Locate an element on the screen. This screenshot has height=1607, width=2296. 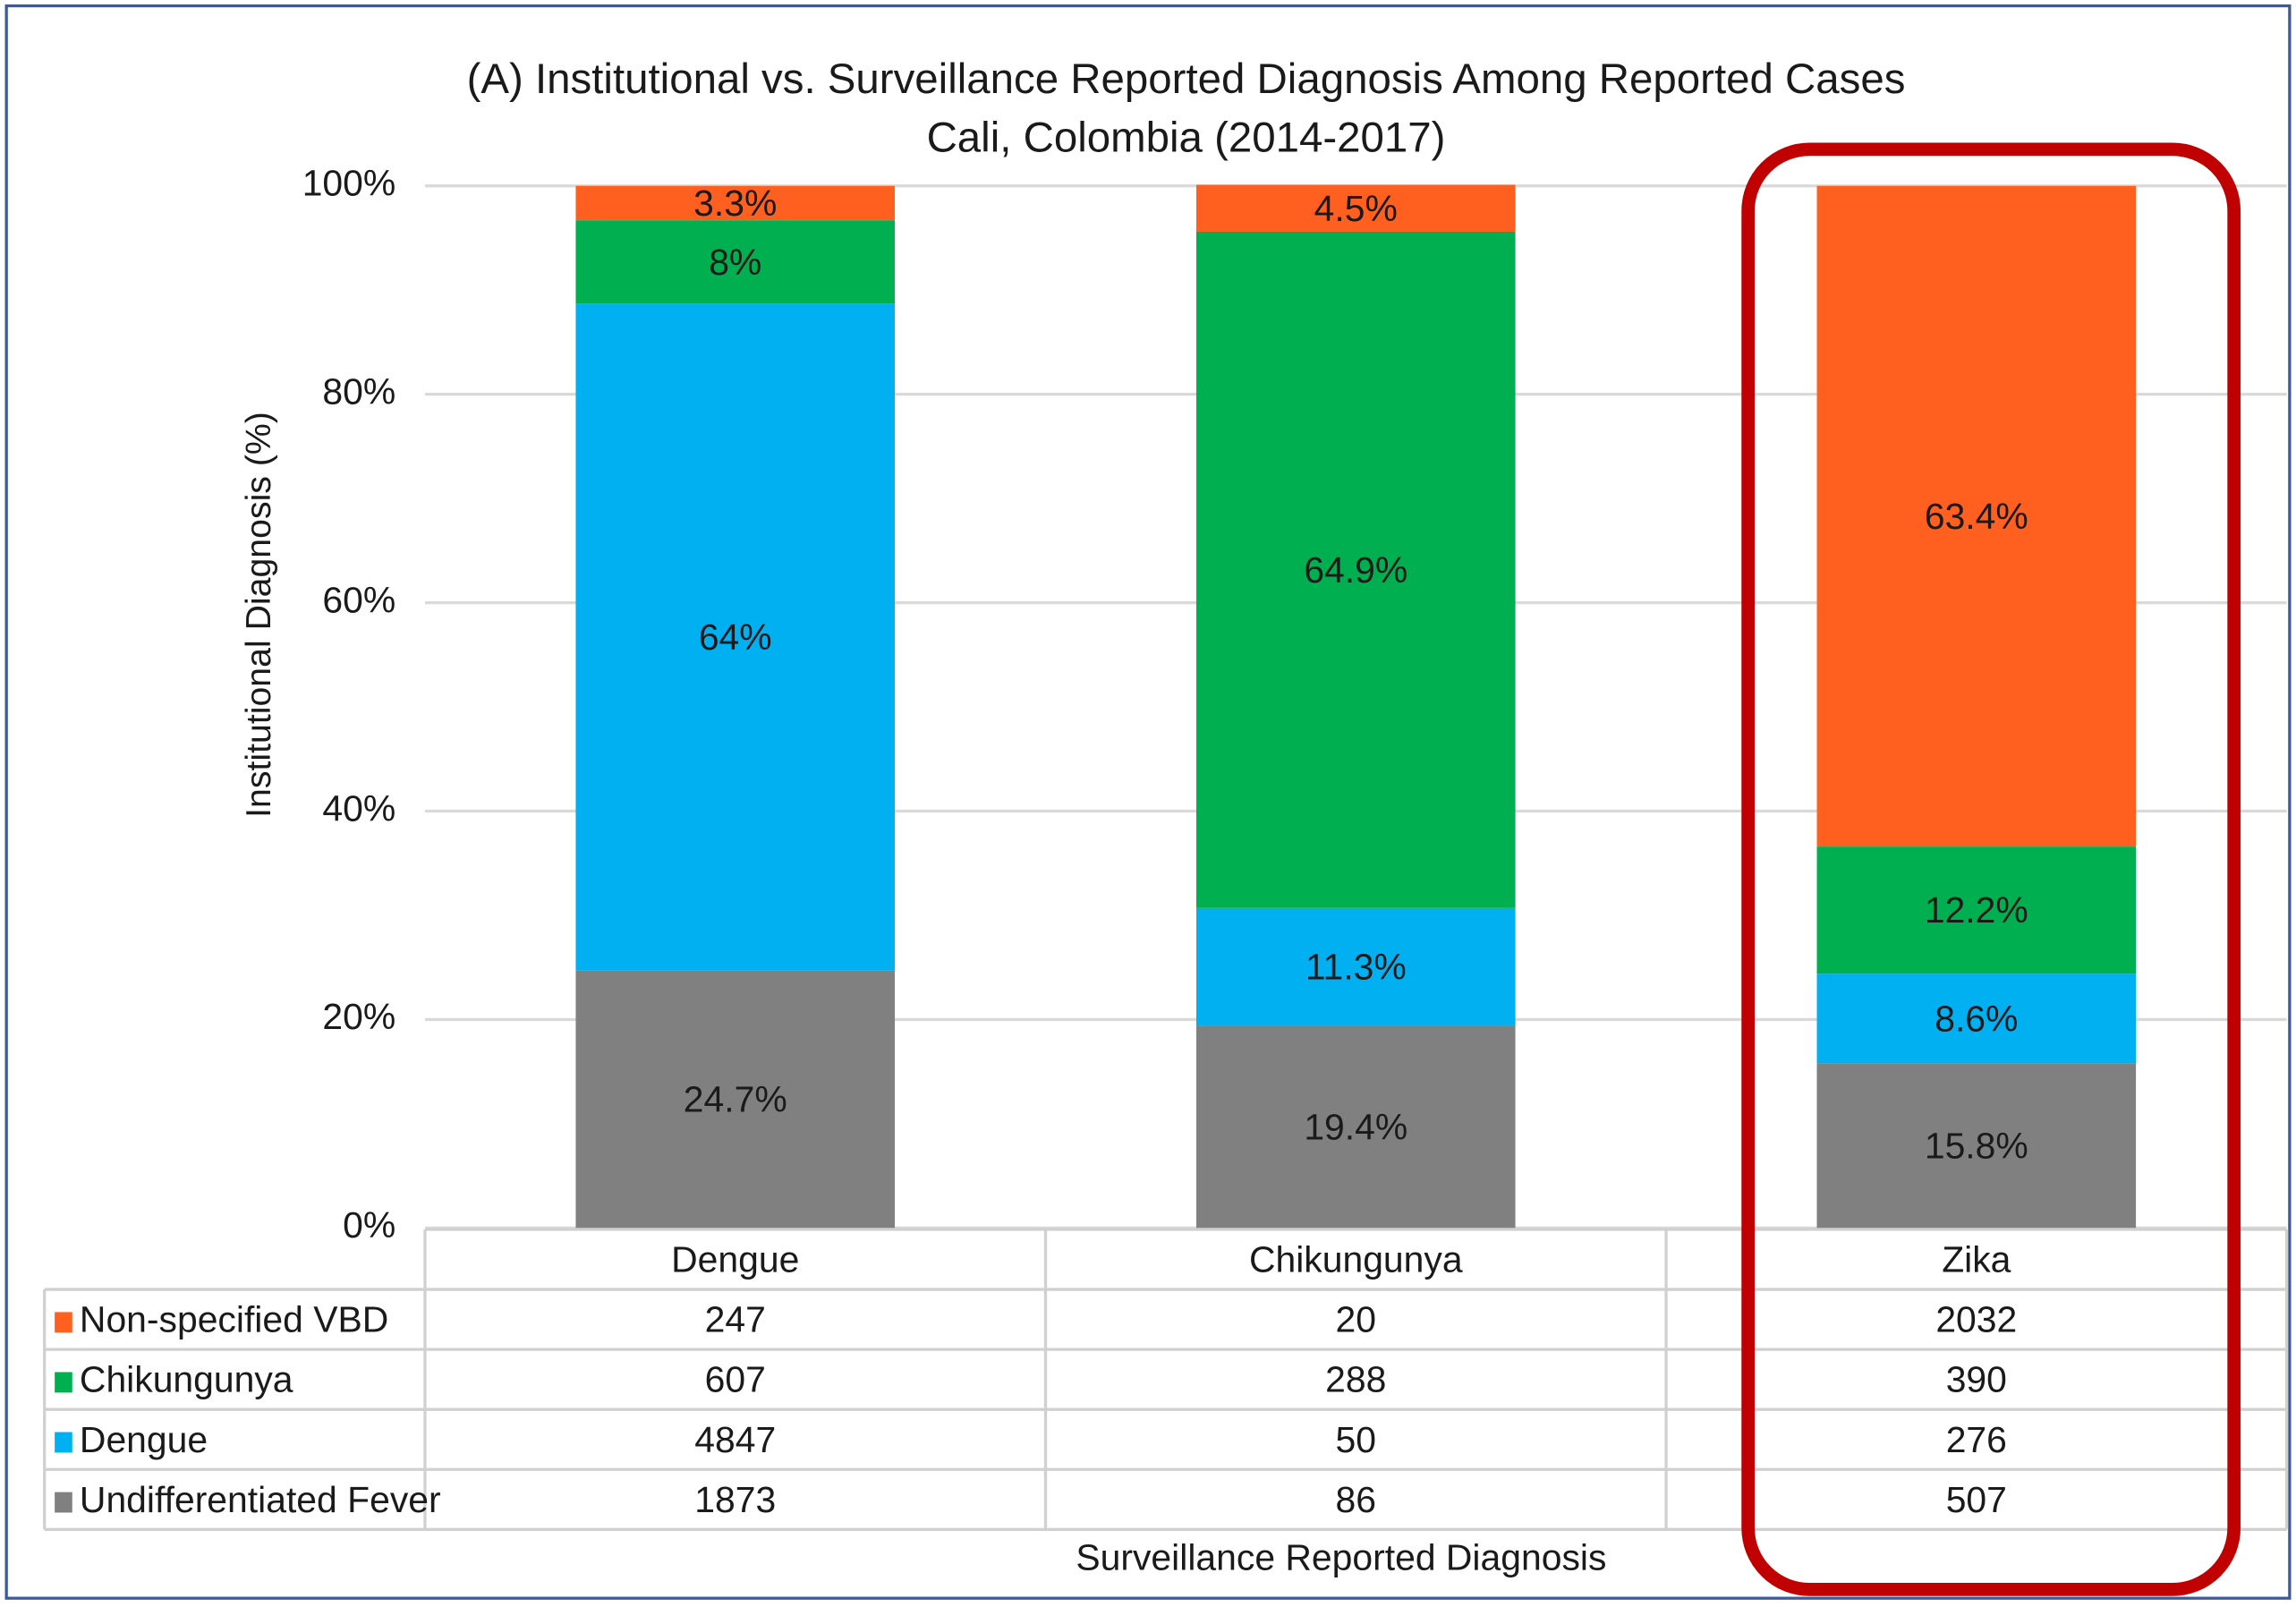
chart-subtitle: Cali, Colombia (2014-2017) is located at coordinates (1186, 138).